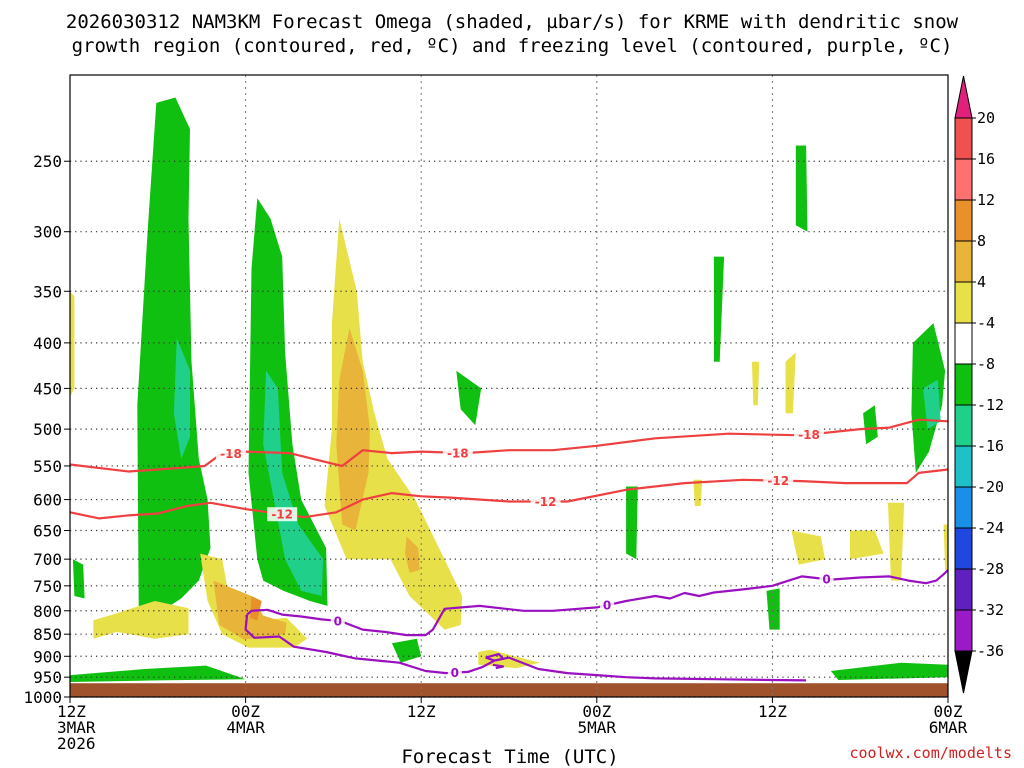  What do you see at coordinates (47, 291) in the screenshot?
I see `y-tick-label-350: 350` at bounding box center [47, 291].